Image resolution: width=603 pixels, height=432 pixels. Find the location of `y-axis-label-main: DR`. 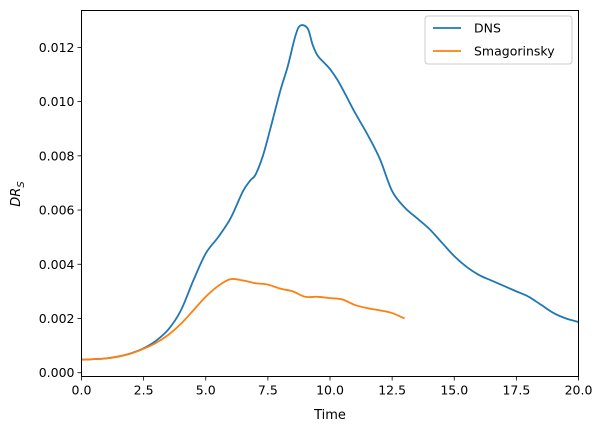

y-axis-label-main: DR is located at coordinates (16, 197).